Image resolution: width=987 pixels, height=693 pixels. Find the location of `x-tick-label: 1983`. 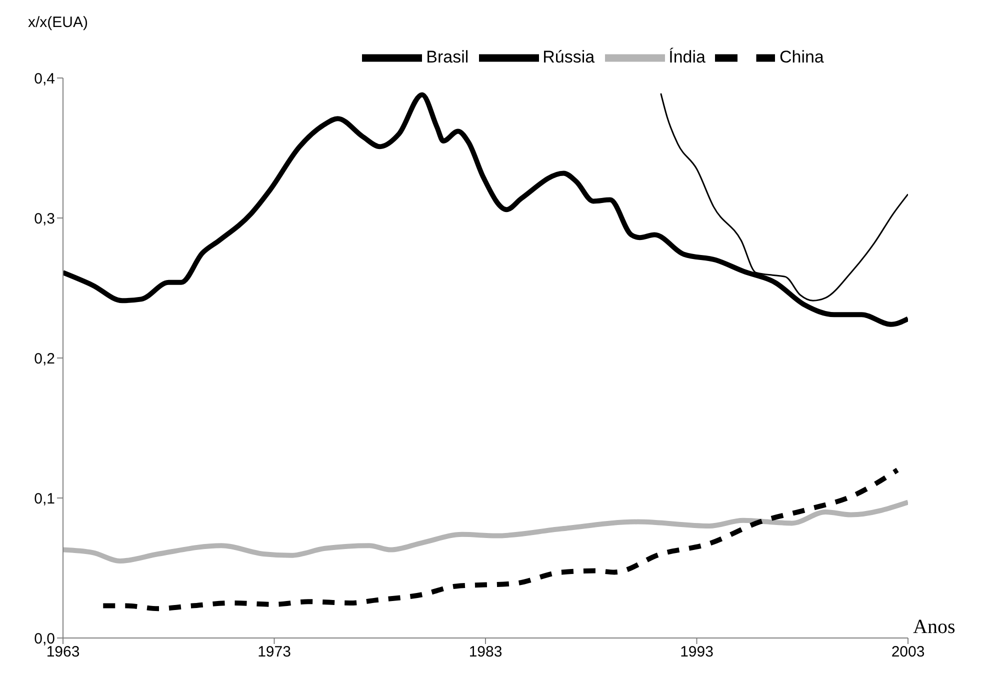

x-tick-label: 1983 is located at coordinates (485, 652).